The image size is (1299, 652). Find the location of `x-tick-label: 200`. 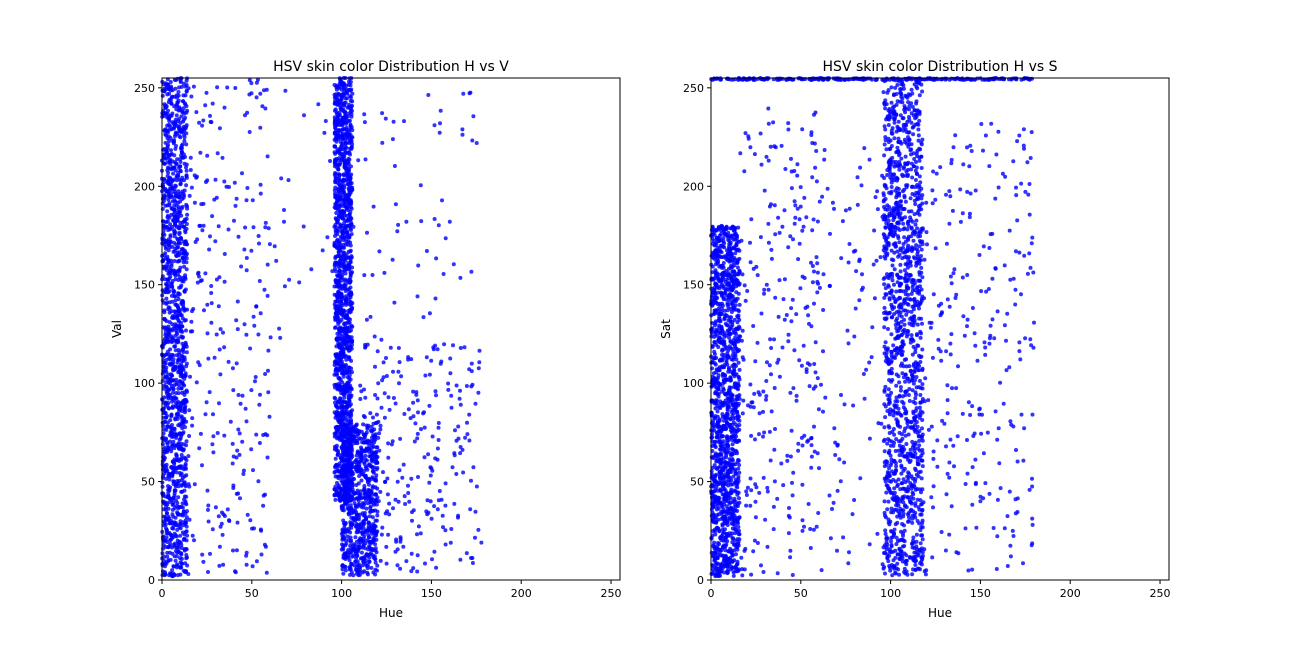

x-tick-label: 200 is located at coordinates (521, 593).